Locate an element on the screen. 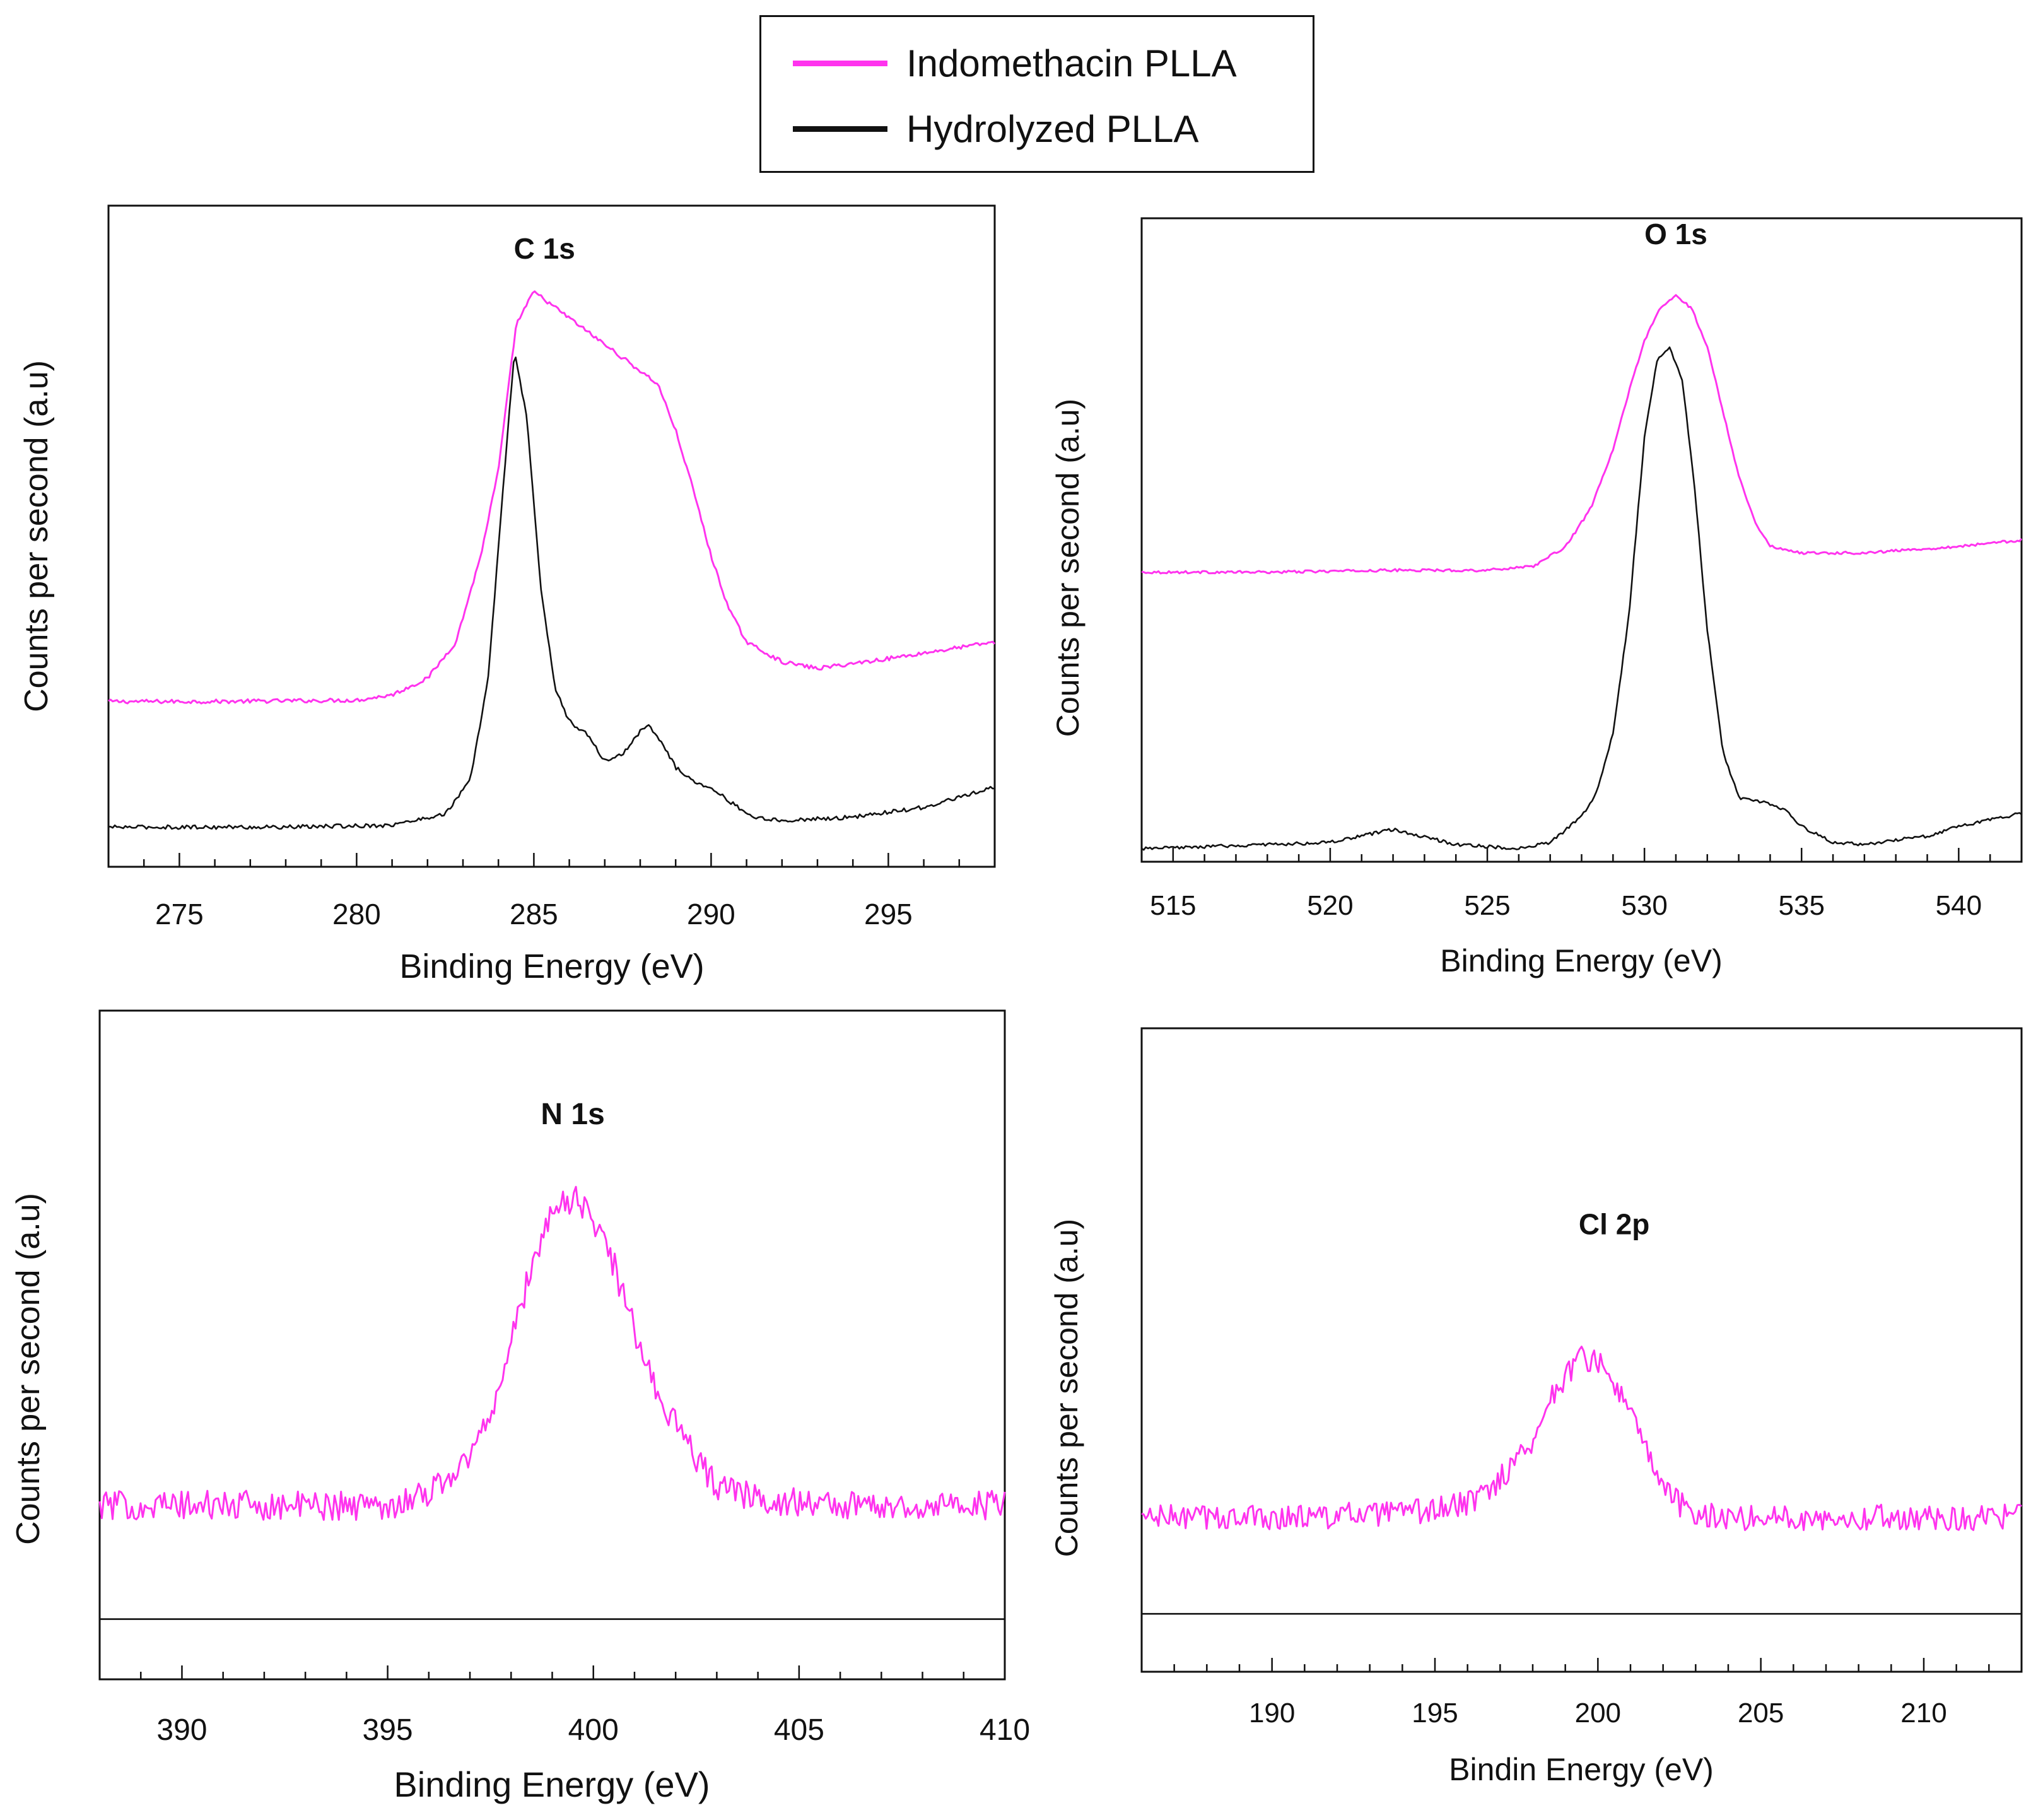 This screenshot has width=2031, height=1820. n1s-x-tick-label: 400 is located at coordinates (593, 1730).